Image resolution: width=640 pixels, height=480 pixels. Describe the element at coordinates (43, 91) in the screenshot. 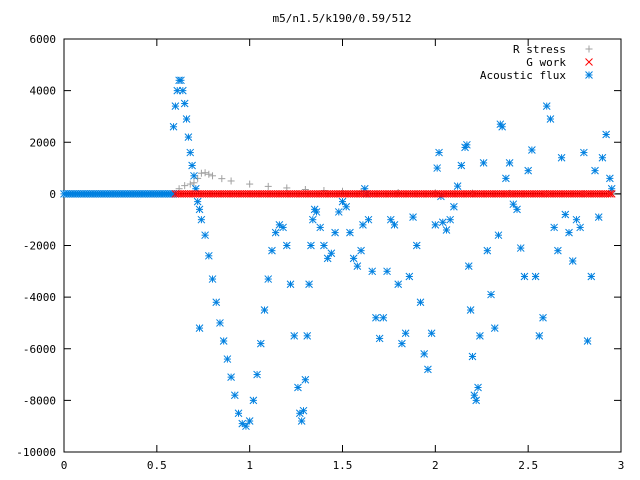

I see `y-tick-label: 4000` at that location.